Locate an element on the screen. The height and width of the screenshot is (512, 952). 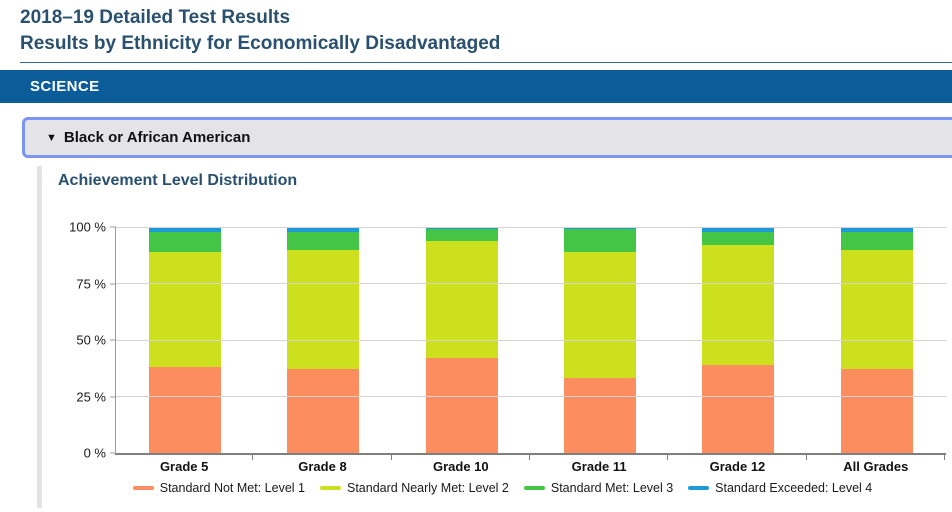
legend-item: Standard Nearly Met: Level 2 is located at coordinates (414, 488).